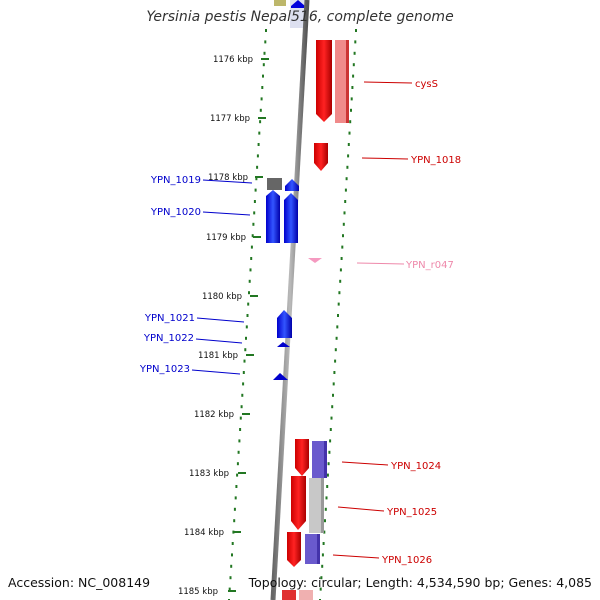 This screenshot has width=600, height=600. I want to click on gene-cysS: cysS, so click(377, 81).